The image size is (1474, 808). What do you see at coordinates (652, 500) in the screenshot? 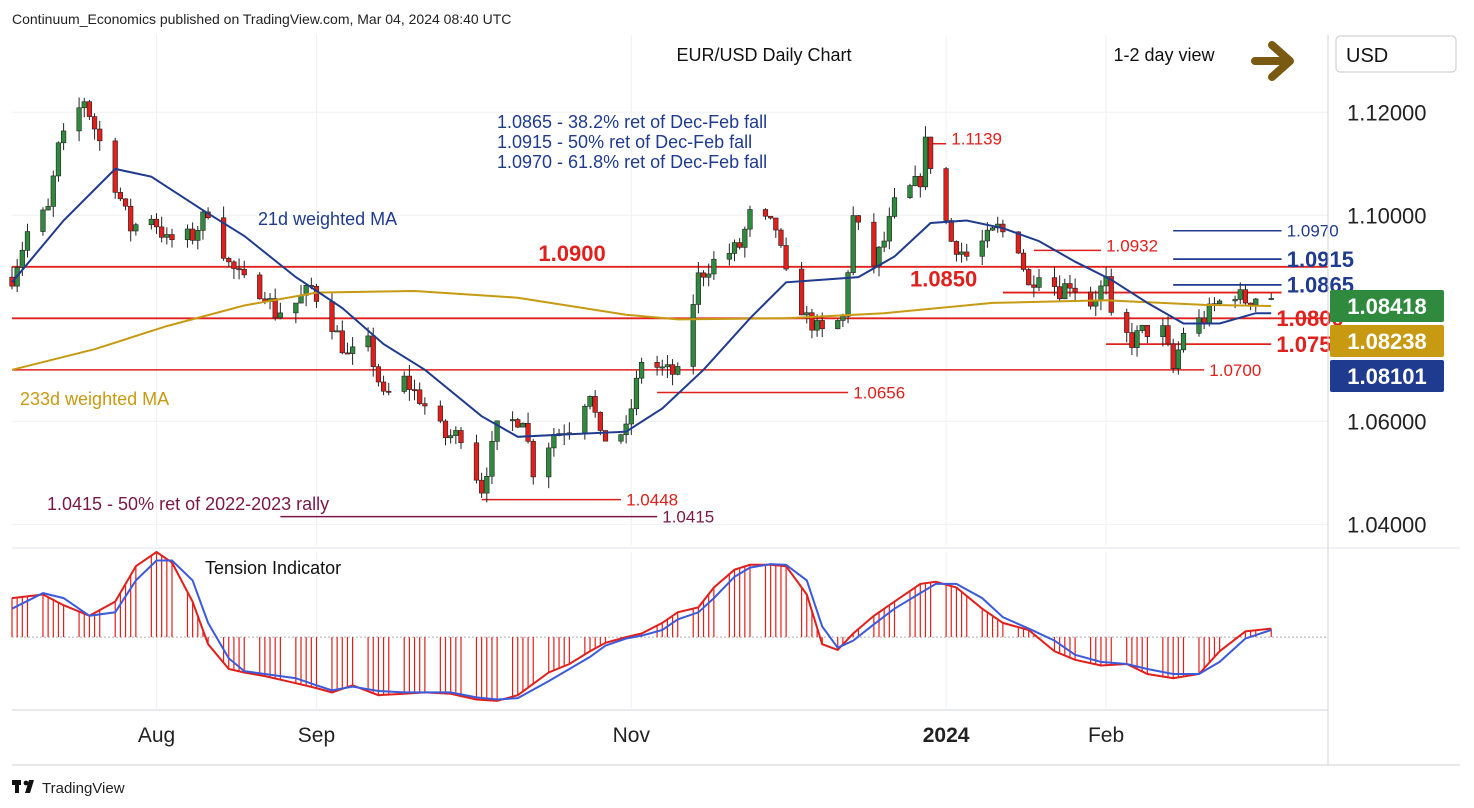
I see `level-label: 1.0448` at bounding box center [652, 500].